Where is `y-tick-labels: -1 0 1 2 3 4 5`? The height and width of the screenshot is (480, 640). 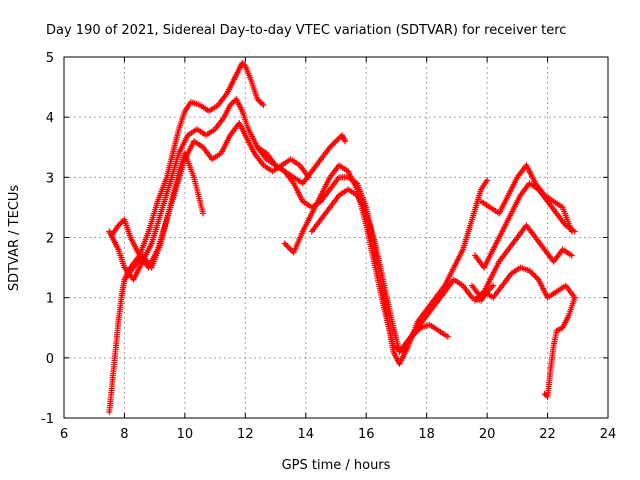
y-tick-labels: -1 0 1 2 3 4 5 is located at coordinates (47, 239).